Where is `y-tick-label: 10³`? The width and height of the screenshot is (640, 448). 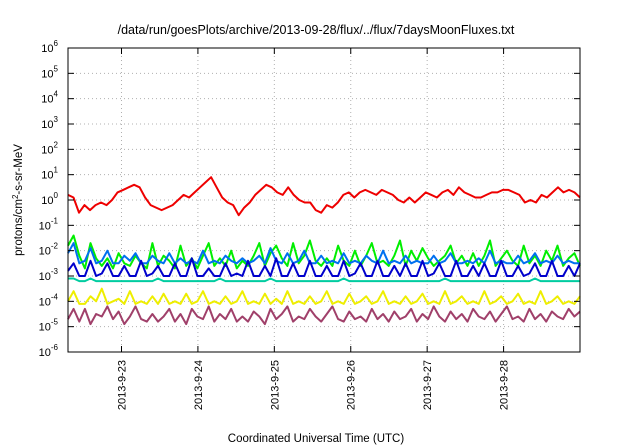 y-tick-label: 10³ is located at coordinates (49, 123).